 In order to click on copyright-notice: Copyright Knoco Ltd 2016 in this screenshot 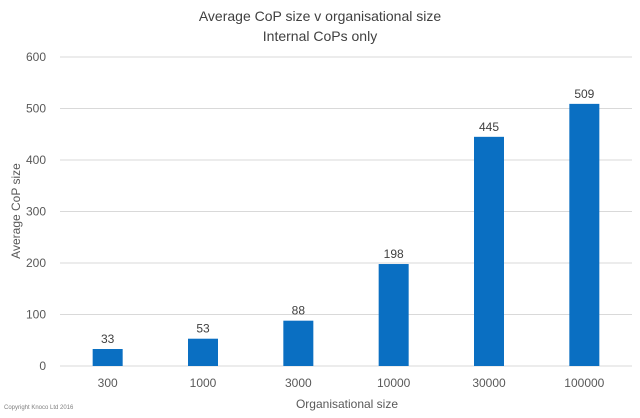, I will do `click(39, 408)`.